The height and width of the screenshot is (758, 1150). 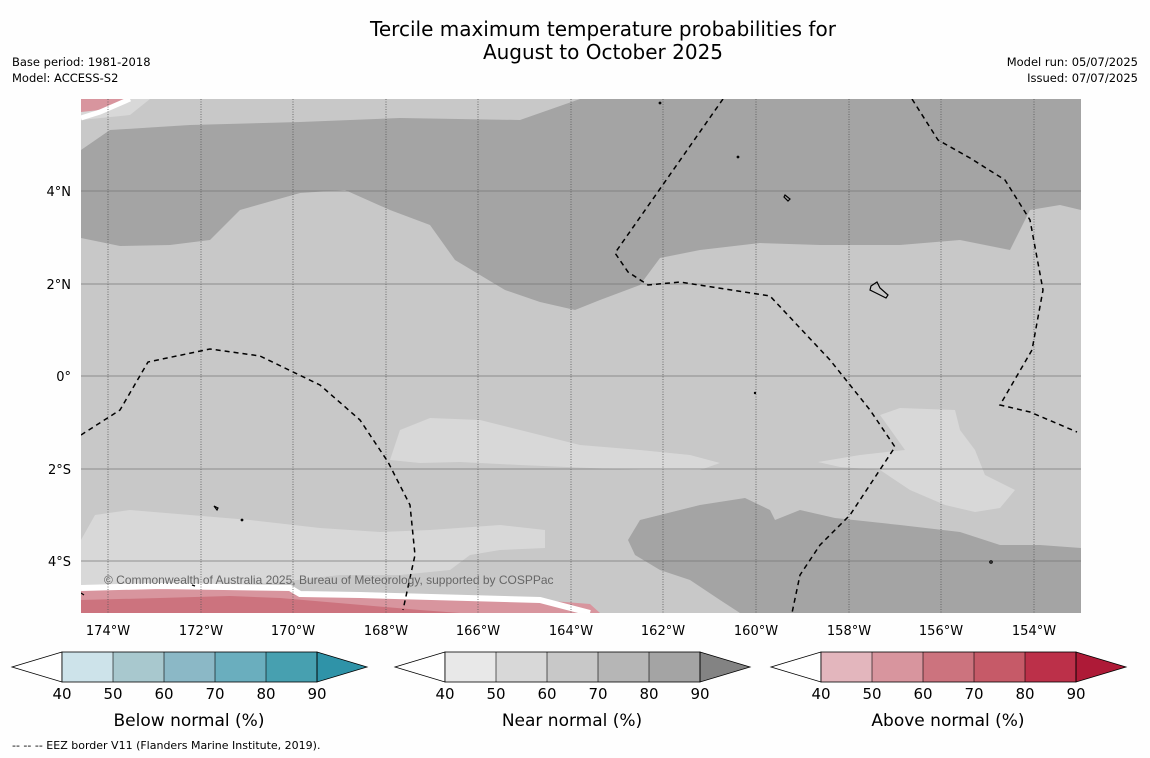 What do you see at coordinates (386, 631) in the screenshot?
I see `lon-label: 168°W` at bounding box center [386, 631].